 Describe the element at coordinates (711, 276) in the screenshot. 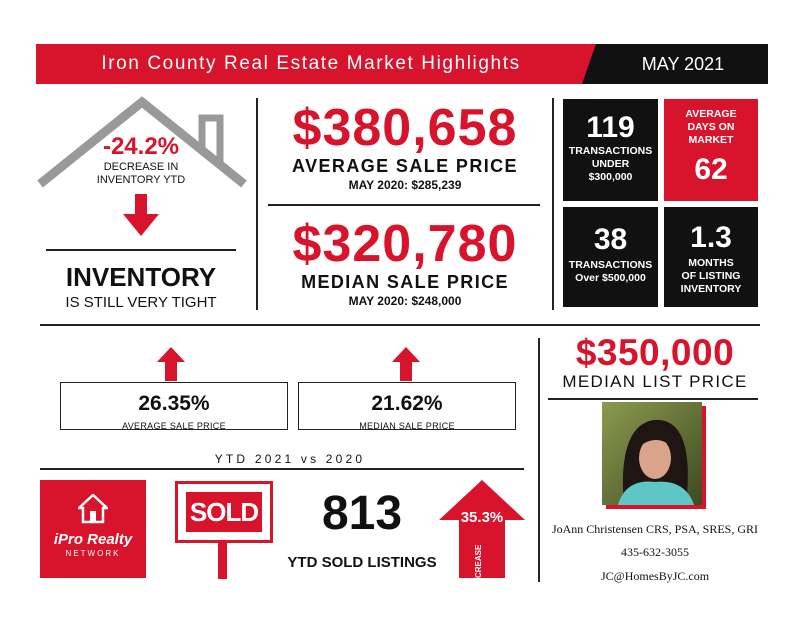

I see `stat-label: OF LISTING` at that location.